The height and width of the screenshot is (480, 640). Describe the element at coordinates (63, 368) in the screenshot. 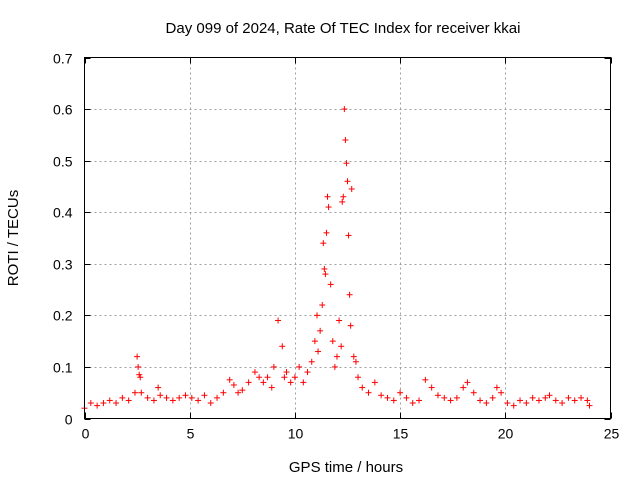

I see `y-tick-label: 0.1` at that location.